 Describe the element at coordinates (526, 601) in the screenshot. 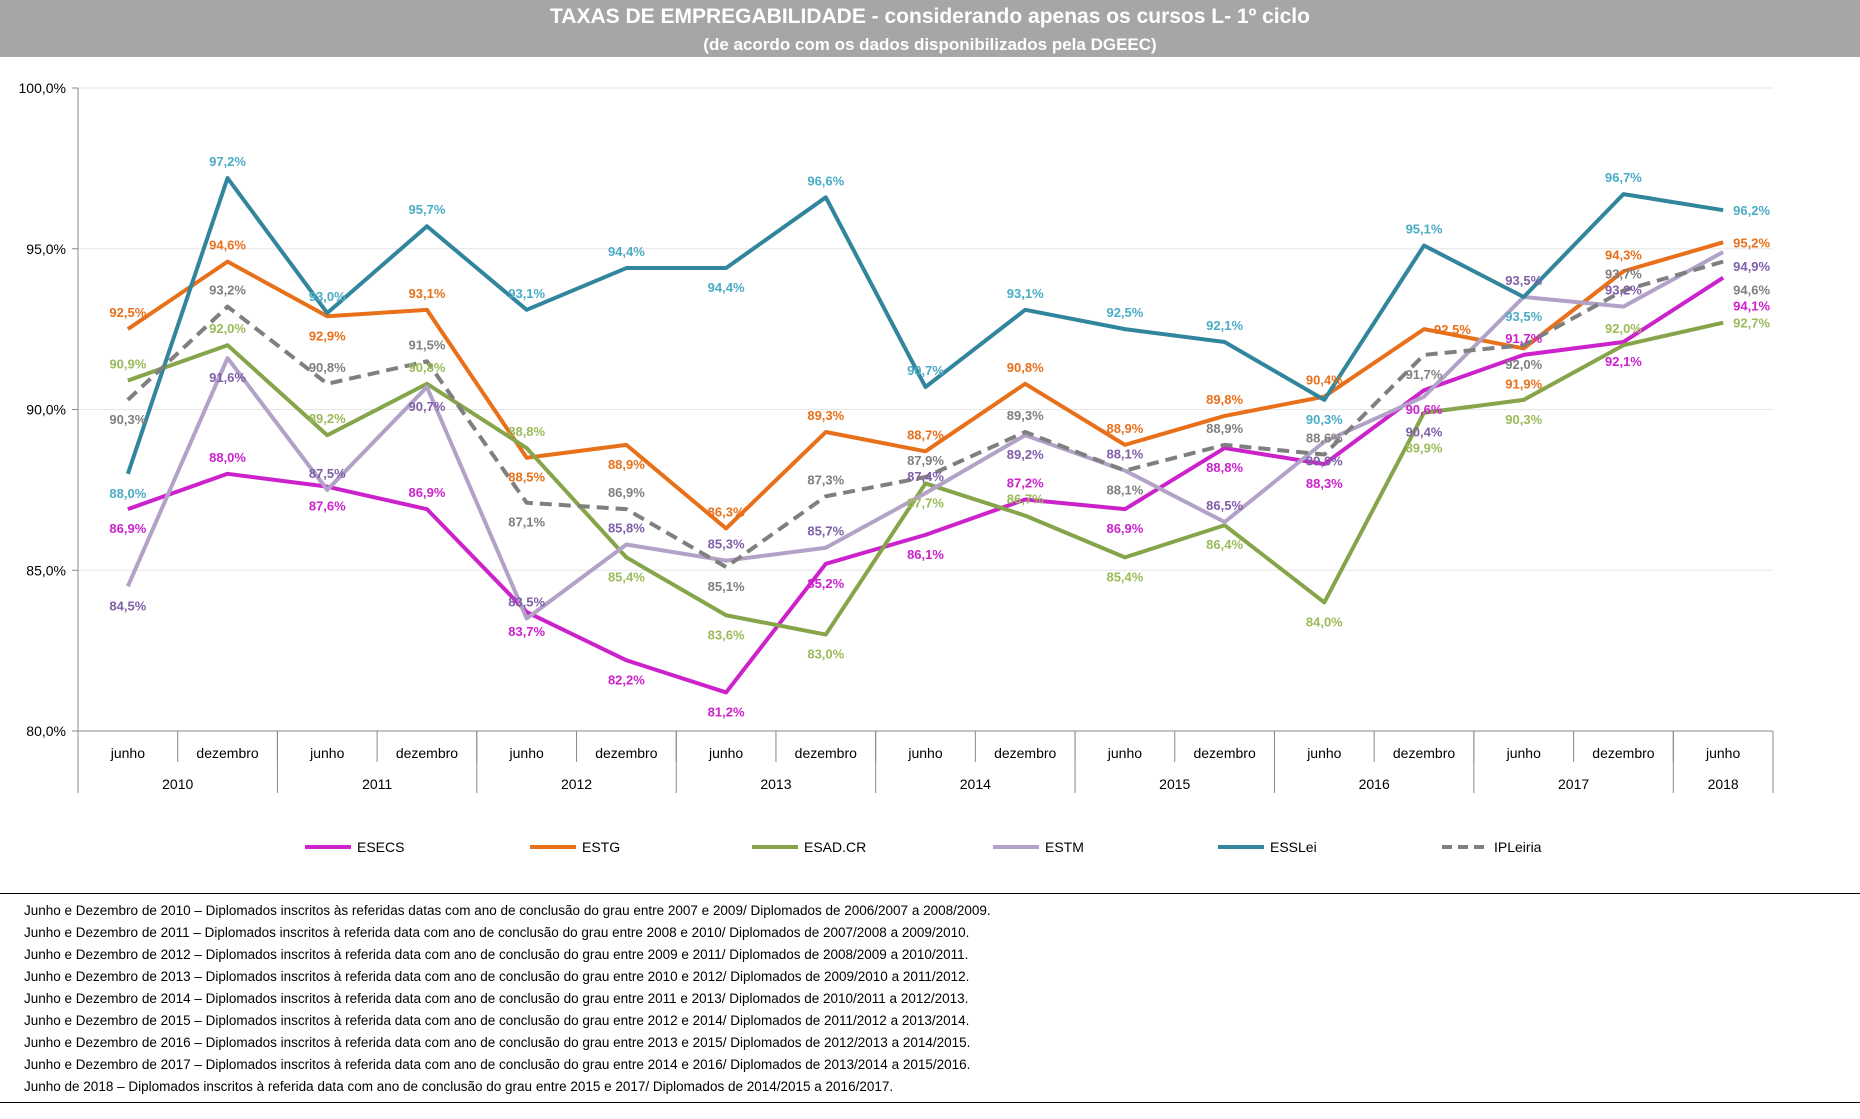

I see `data-label: 83,5%` at that location.